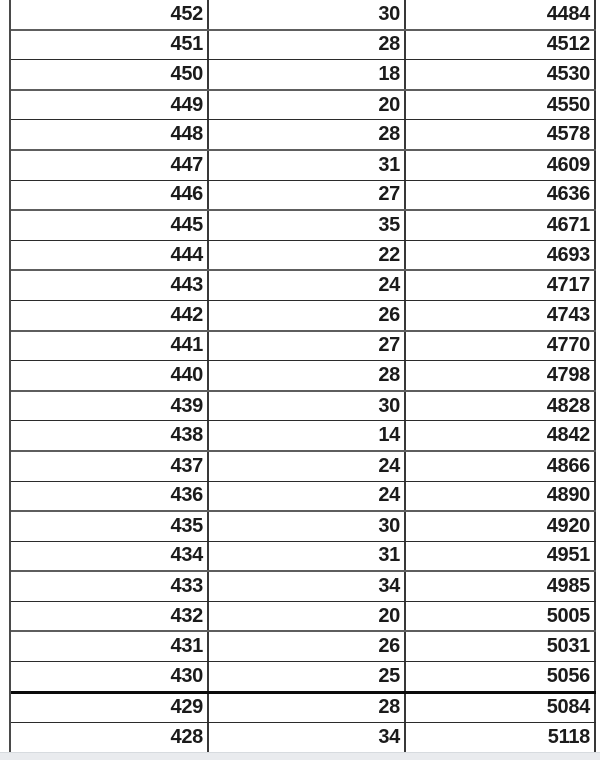 The image size is (600, 760). Describe the element at coordinates (110, 14) in the screenshot. I see `cell-col1: 452` at that location.